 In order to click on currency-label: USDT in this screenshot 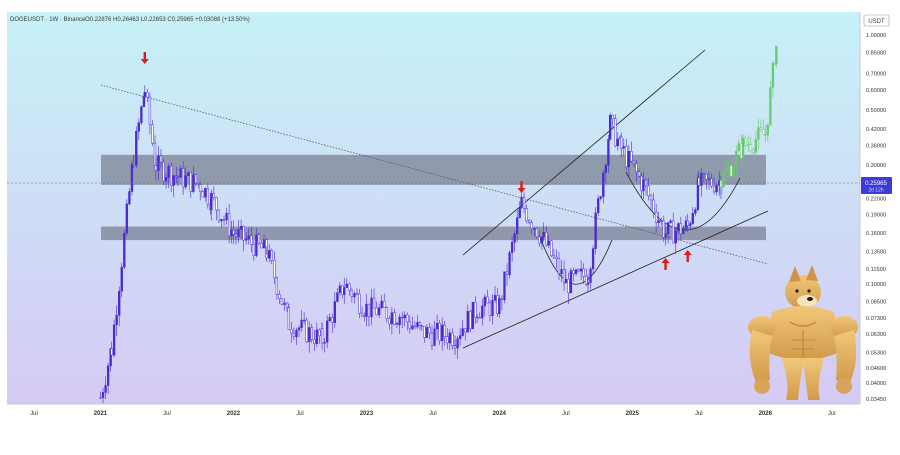, I will do `click(876, 22)`.